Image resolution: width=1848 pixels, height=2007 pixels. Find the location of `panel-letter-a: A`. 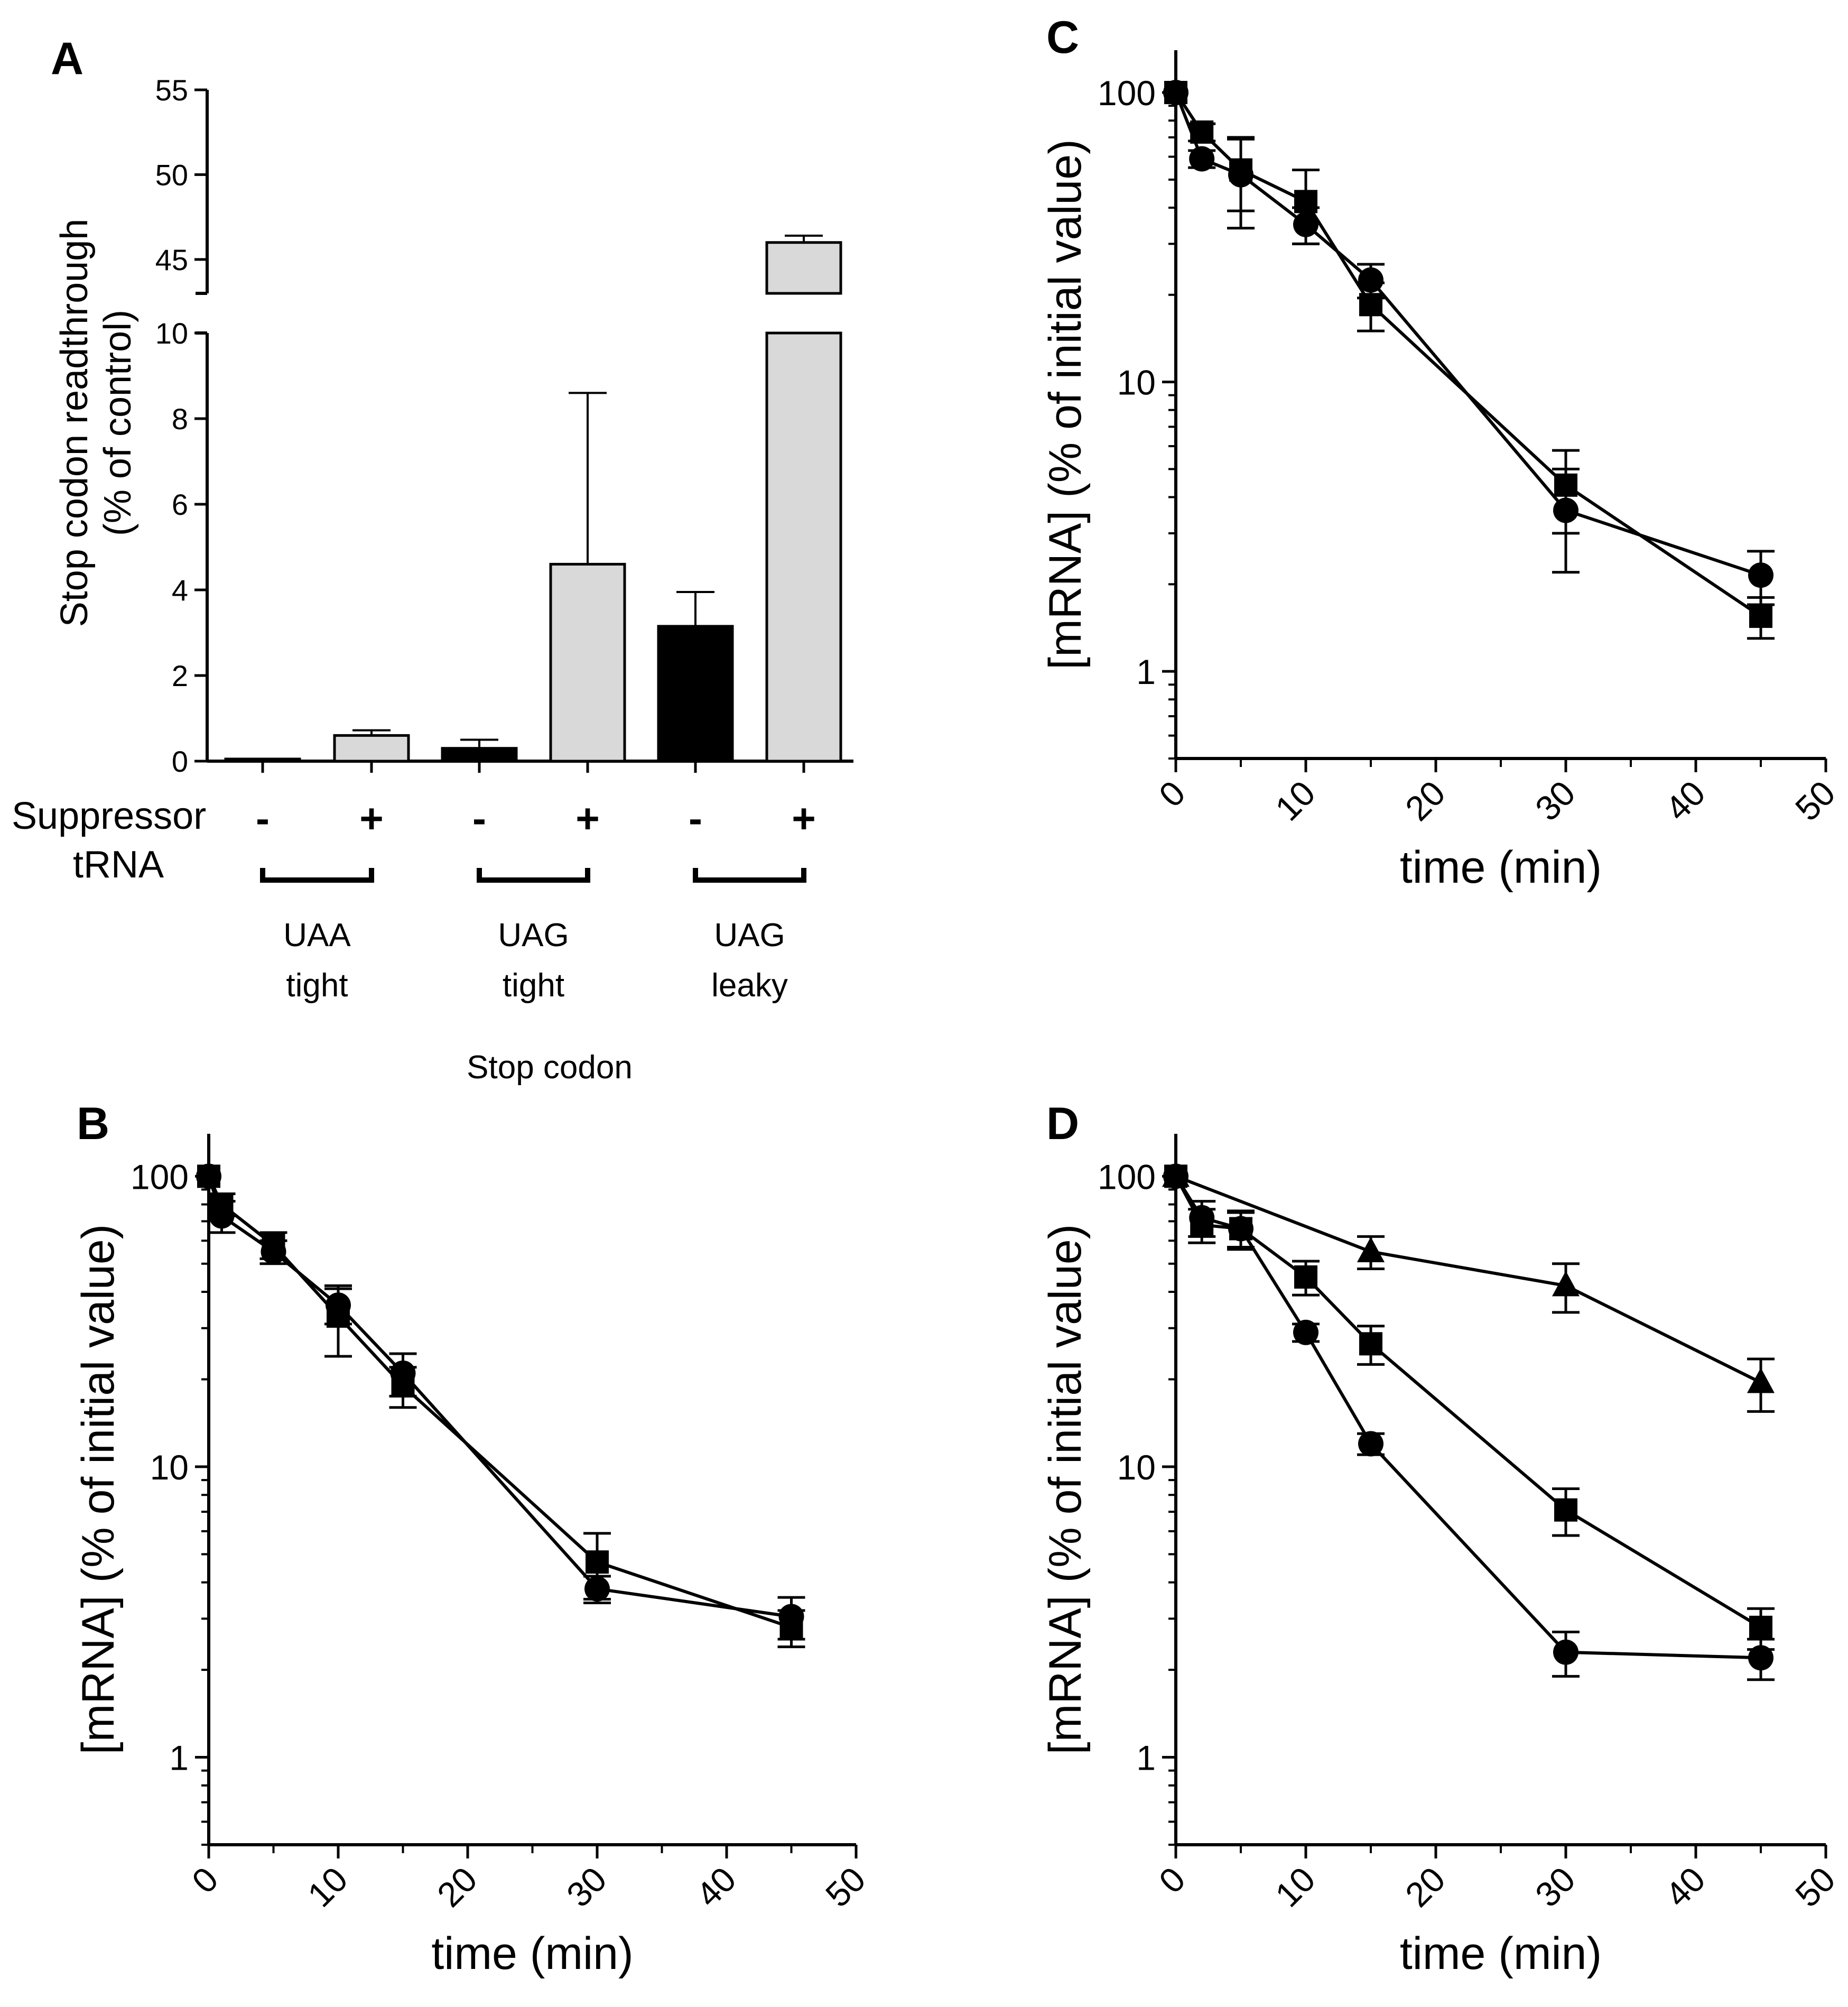

panel-letter-a: A is located at coordinates (67, 59).